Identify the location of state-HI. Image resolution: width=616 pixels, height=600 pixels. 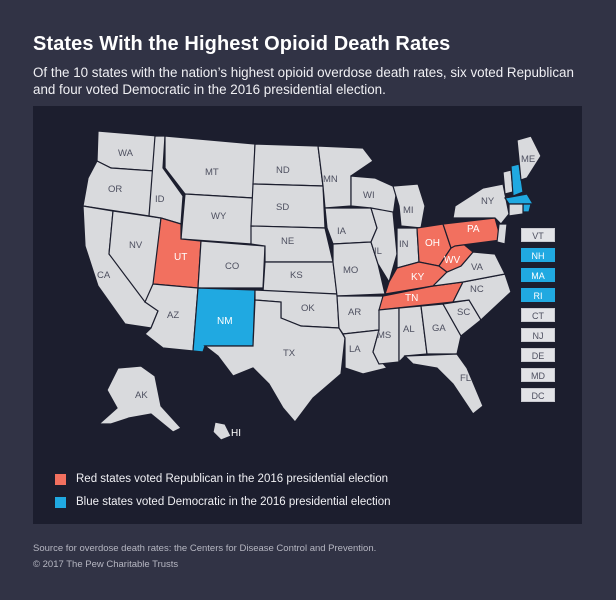
(222, 431).